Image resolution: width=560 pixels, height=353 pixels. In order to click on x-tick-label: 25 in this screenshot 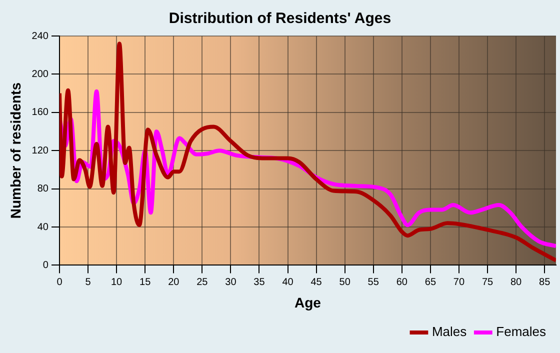, I will do `click(202, 282)`.